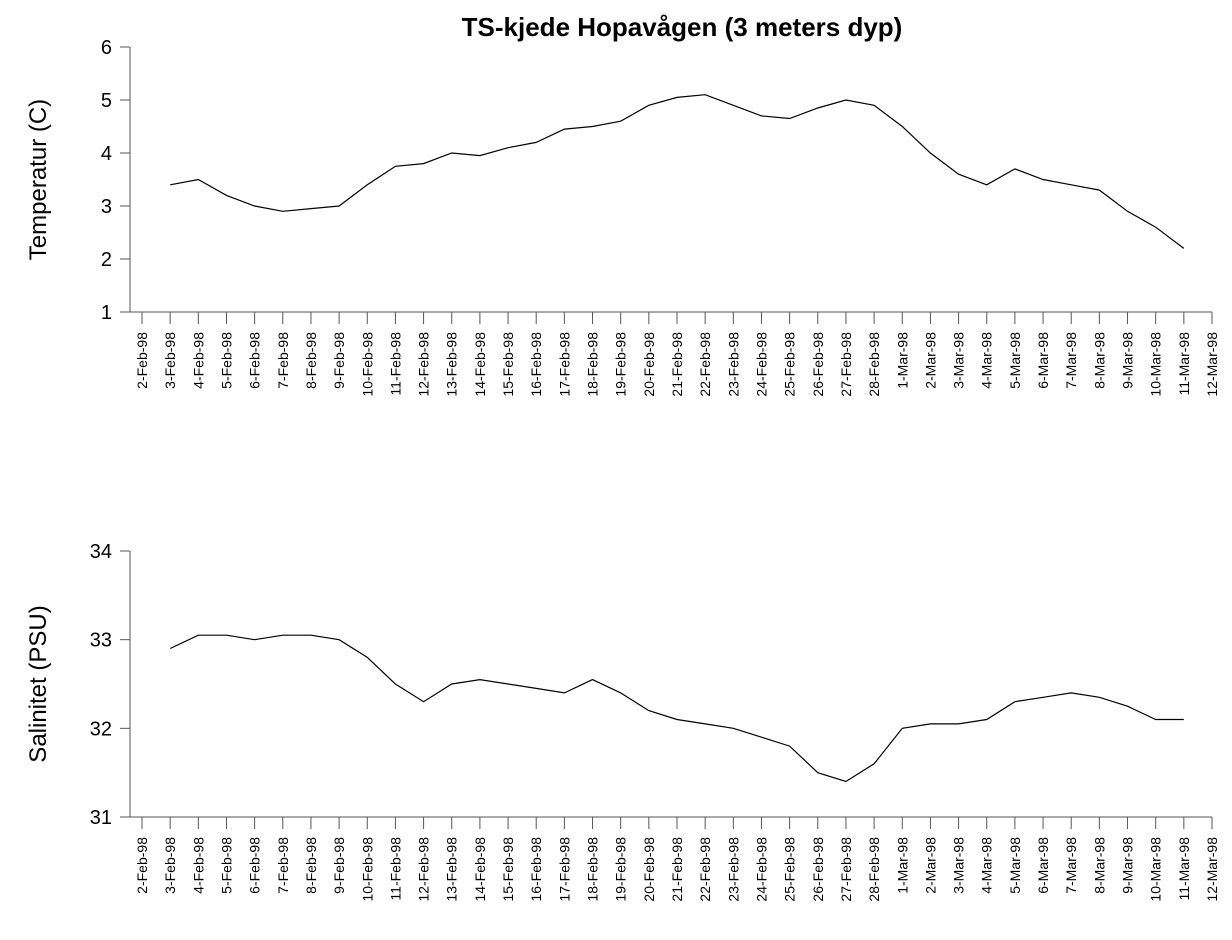 This screenshot has height=940, width=1232. Describe the element at coordinates (106, 313) in the screenshot. I see `y-tick-label: 1` at that location.